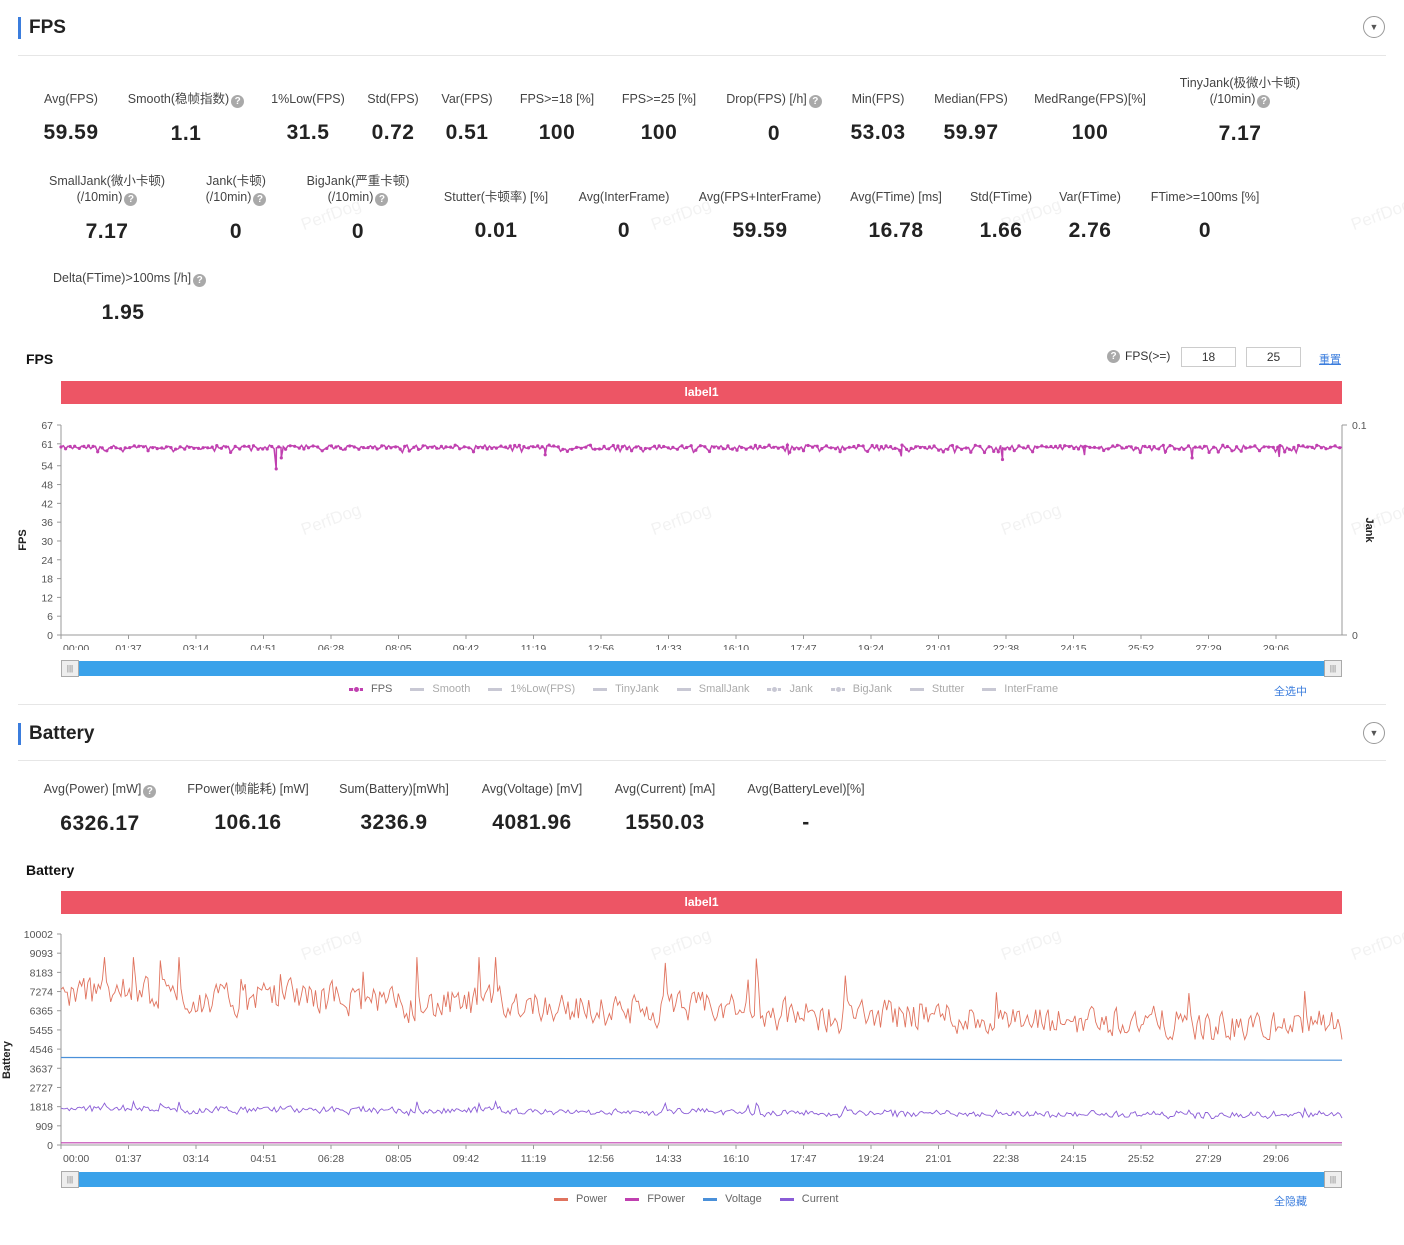 This screenshot has width=1404, height=1245. What do you see at coordinates (393, 99) in the screenshot?
I see `metric-label: Std(FPS)` at bounding box center [393, 99].